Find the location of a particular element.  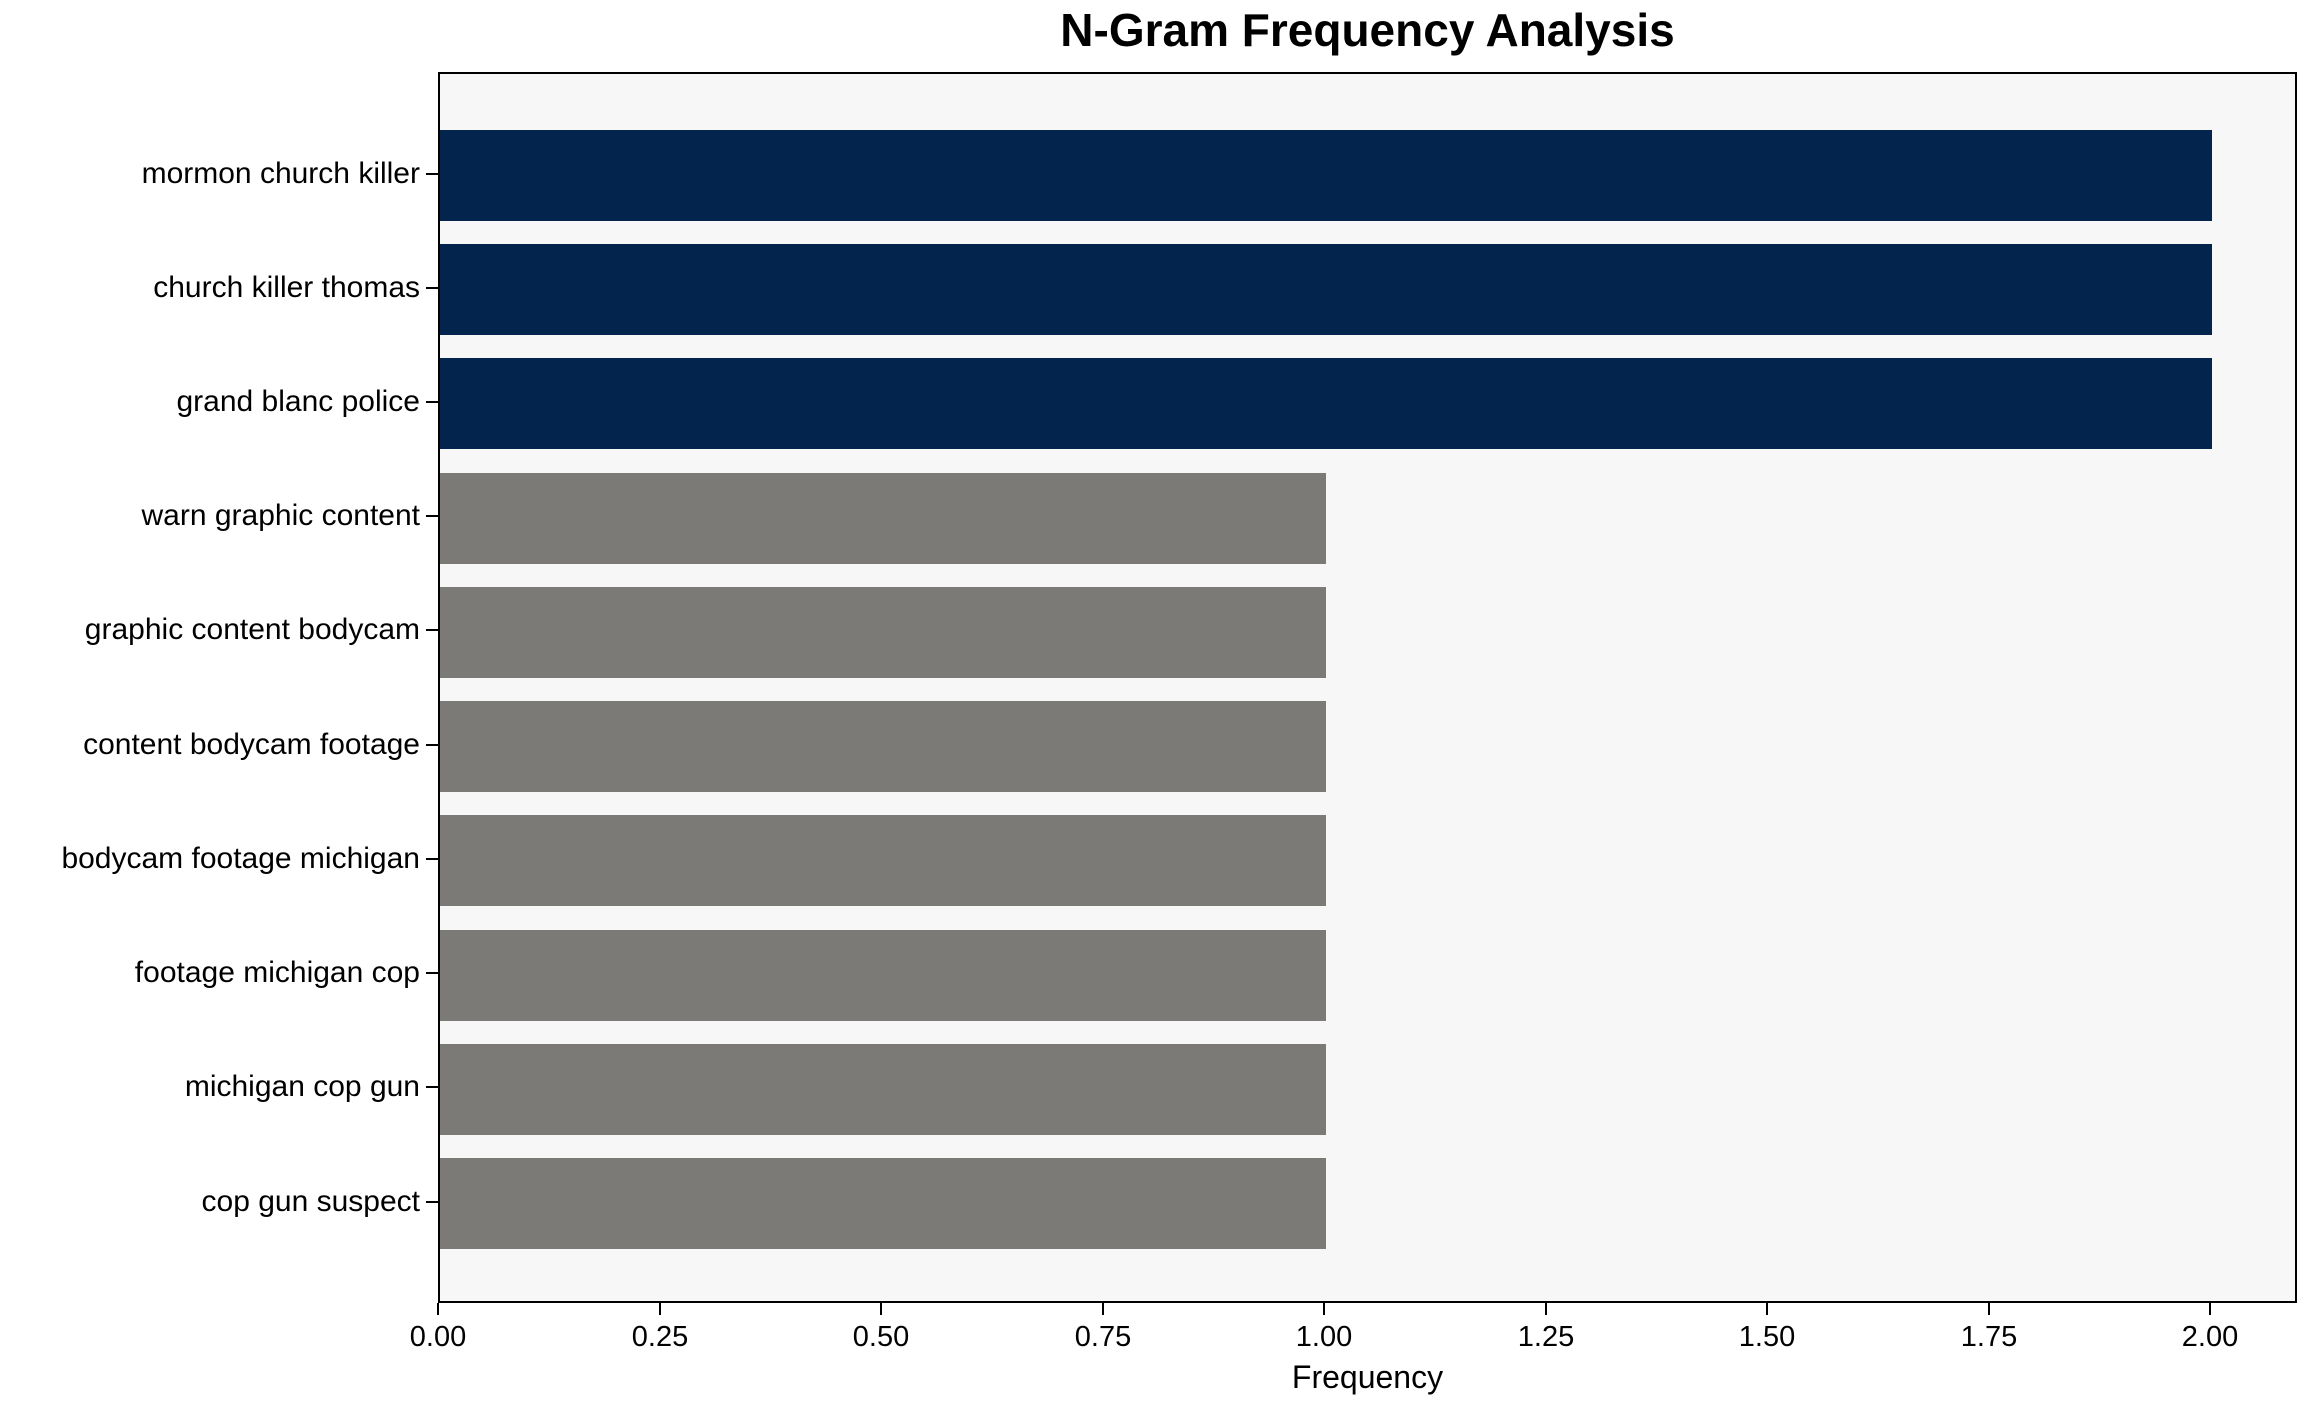

y-axis-label: graphic content bodycam is located at coordinates (252, 629).